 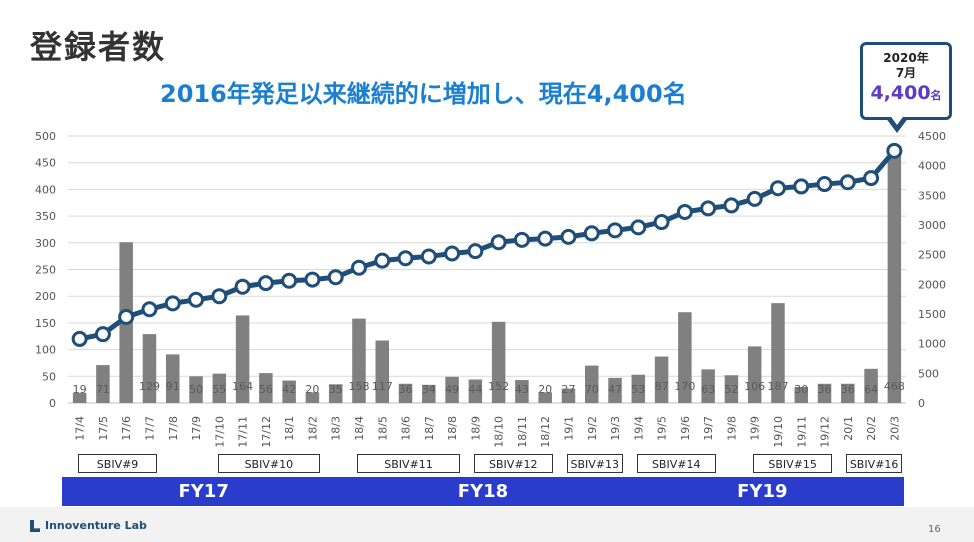 What do you see at coordinates (45, 189) in the screenshot?
I see `left-axis-tick-label: 400` at bounding box center [45, 189].